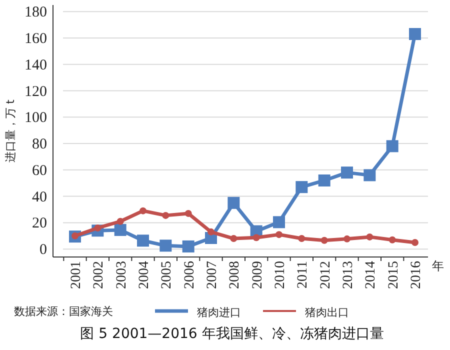 This screenshot has height=350, width=450. Describe the element at coordinates (35, 12) in the screenshot. I see `y-tick-label: 180` at that location.